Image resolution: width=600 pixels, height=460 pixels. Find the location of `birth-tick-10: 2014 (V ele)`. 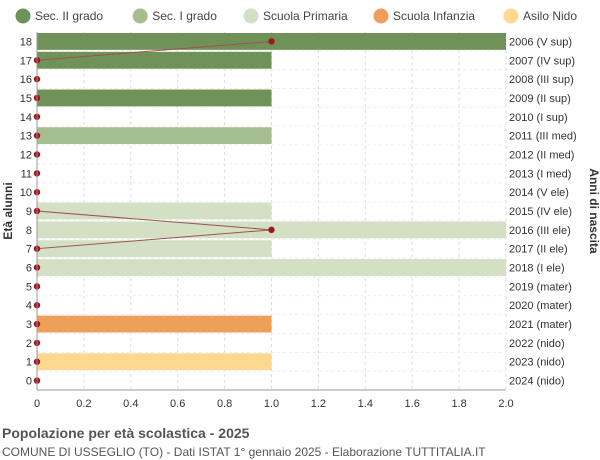

birth-tick-10: 2014 (V ele) is located at coordinates (539, 193).